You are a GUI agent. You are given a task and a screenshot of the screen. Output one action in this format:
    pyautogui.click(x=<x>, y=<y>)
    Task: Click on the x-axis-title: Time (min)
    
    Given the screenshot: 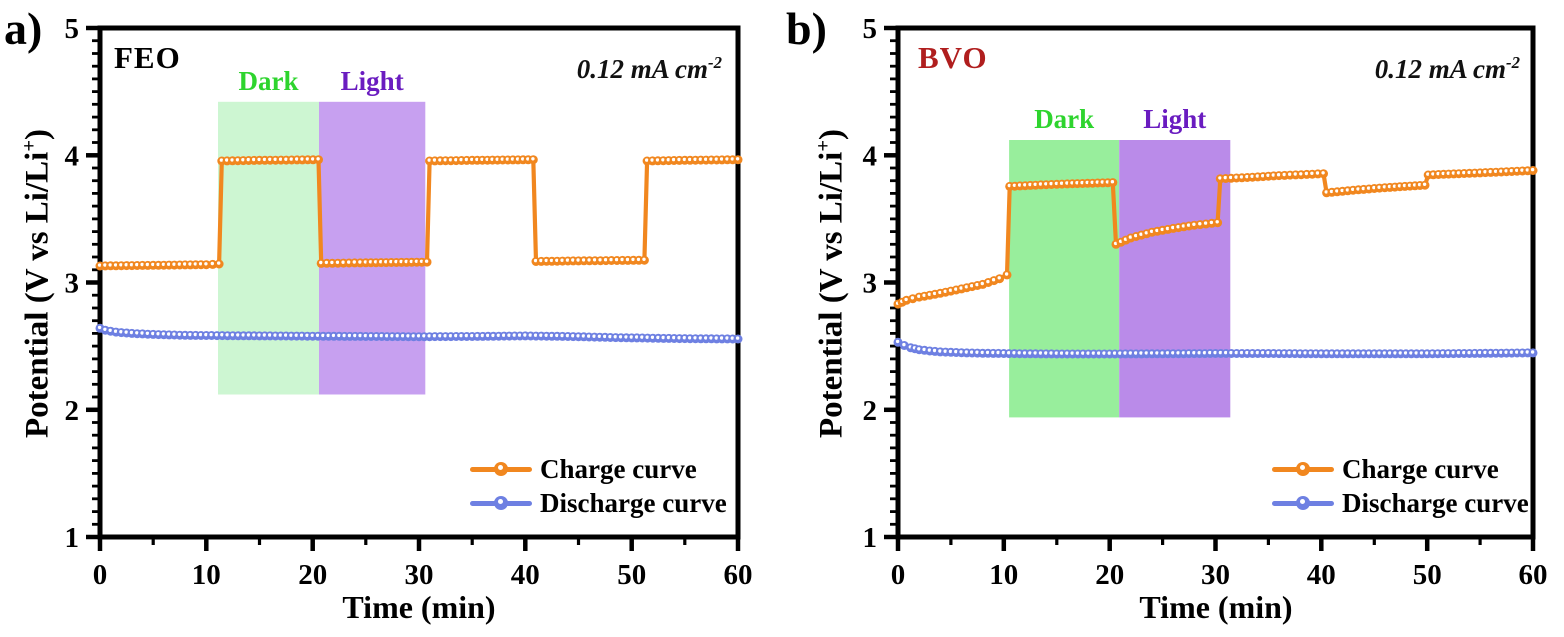 What is the action you would take?
    pyautogui.click(x=419, y=607)
    